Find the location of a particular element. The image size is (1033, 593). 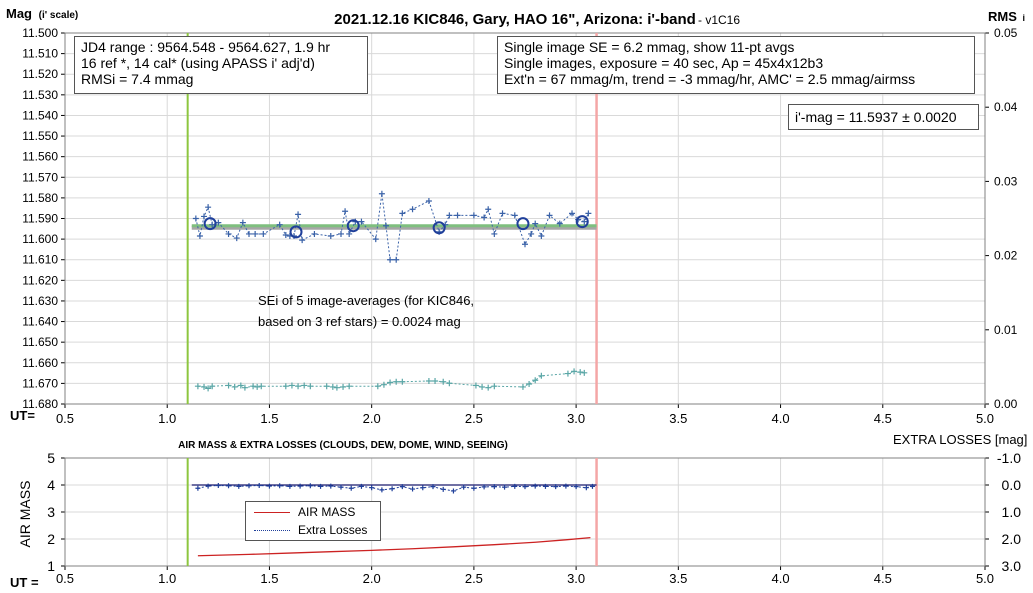

top-ytick-right-label: 0.00 is located at coordinates (1006, 404).